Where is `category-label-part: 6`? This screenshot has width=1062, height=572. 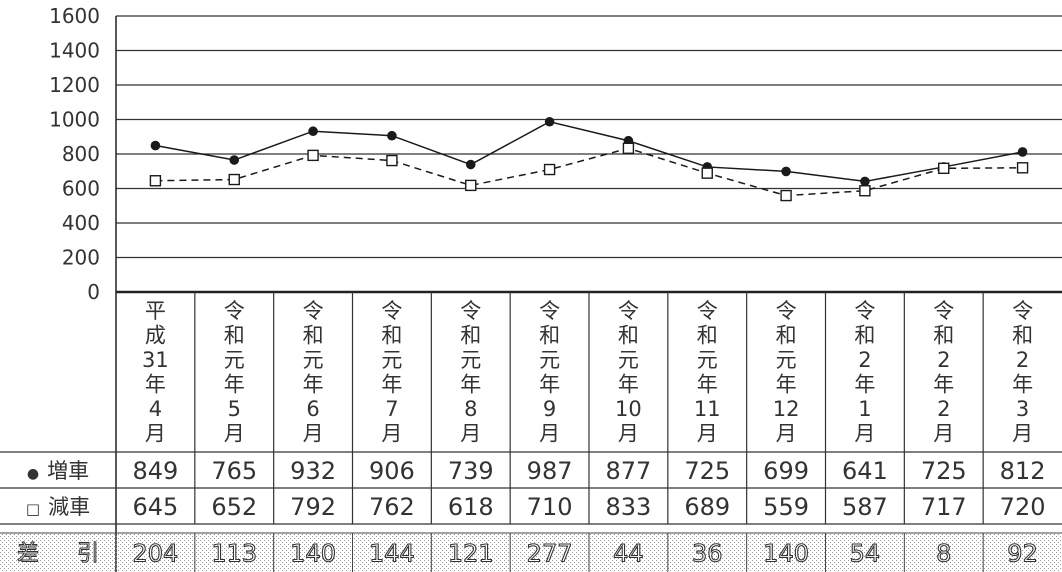 category-label-part: 6 is located at coordinates (312, 409).